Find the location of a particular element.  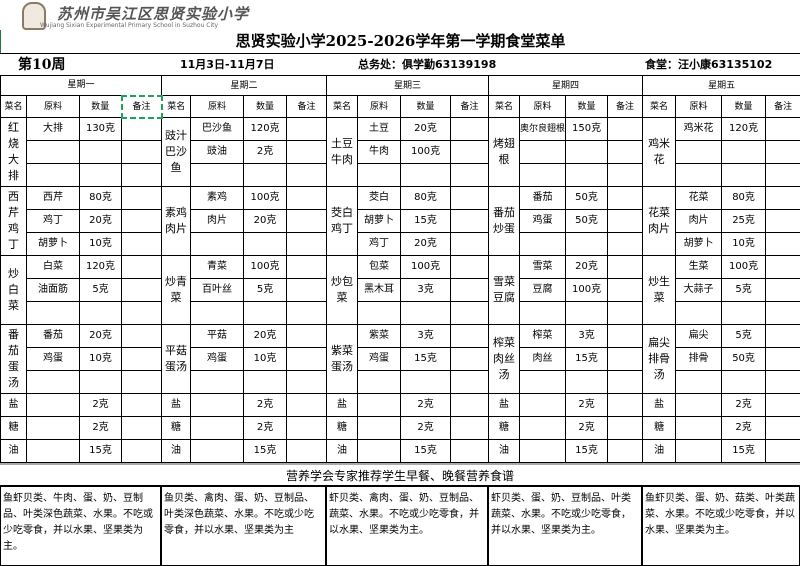

quantity-cell: 10克 is located at coordinates (744, 244).